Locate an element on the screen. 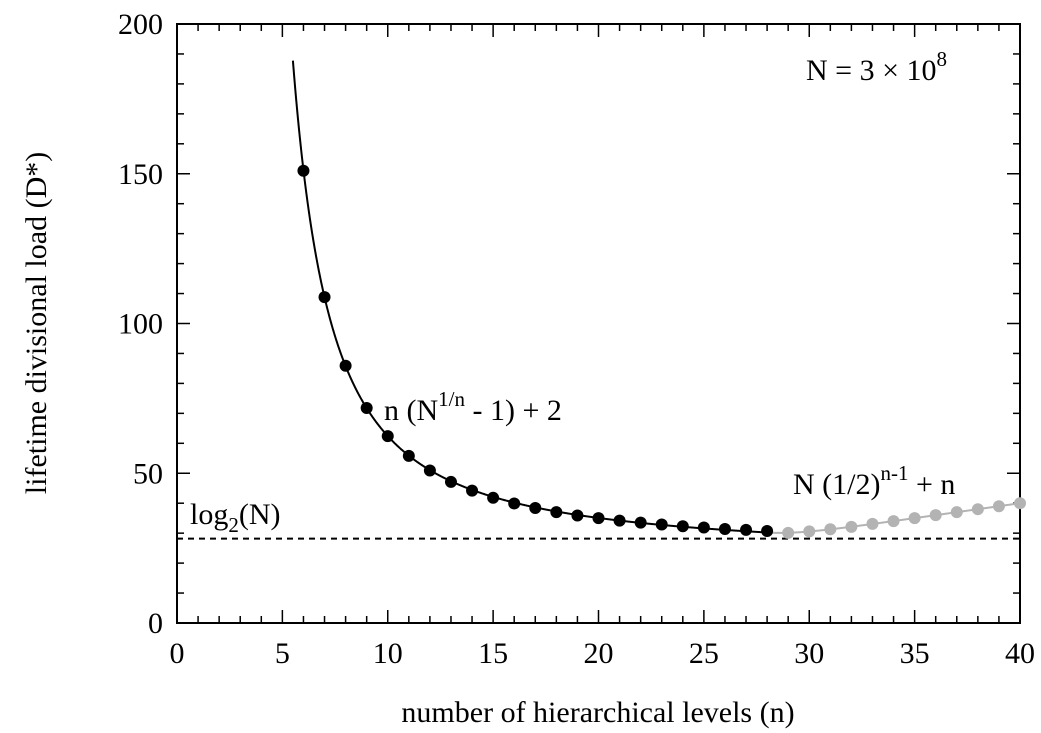 The image size is (1041, 733). y-tick-labels: 0 50 100 150 200 is located at coordinates (140, 324).